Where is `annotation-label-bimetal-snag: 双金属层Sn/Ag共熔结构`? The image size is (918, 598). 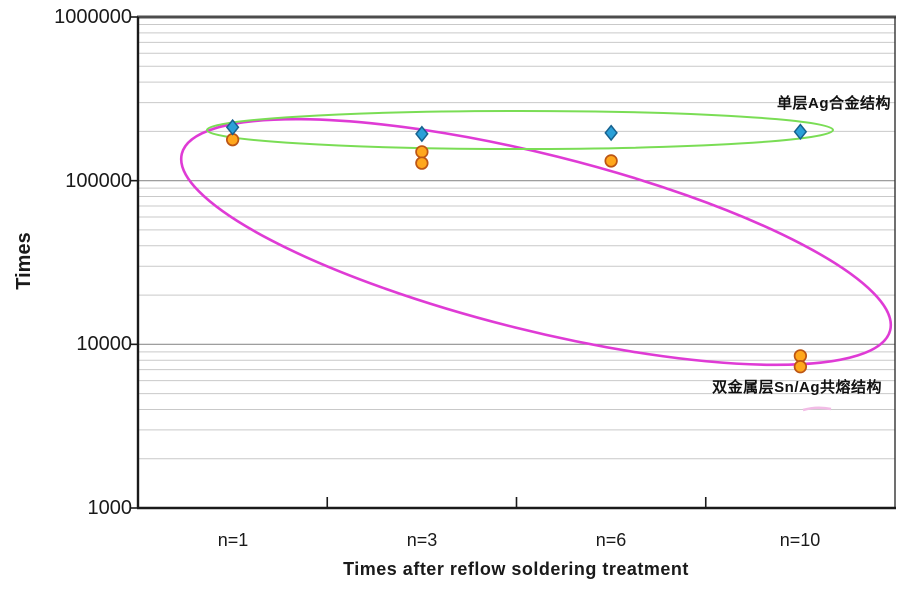 annotation-label-bimetal-snag: 双金属层Sn/Ag共熔结构 is located at coordinates (797, 387).